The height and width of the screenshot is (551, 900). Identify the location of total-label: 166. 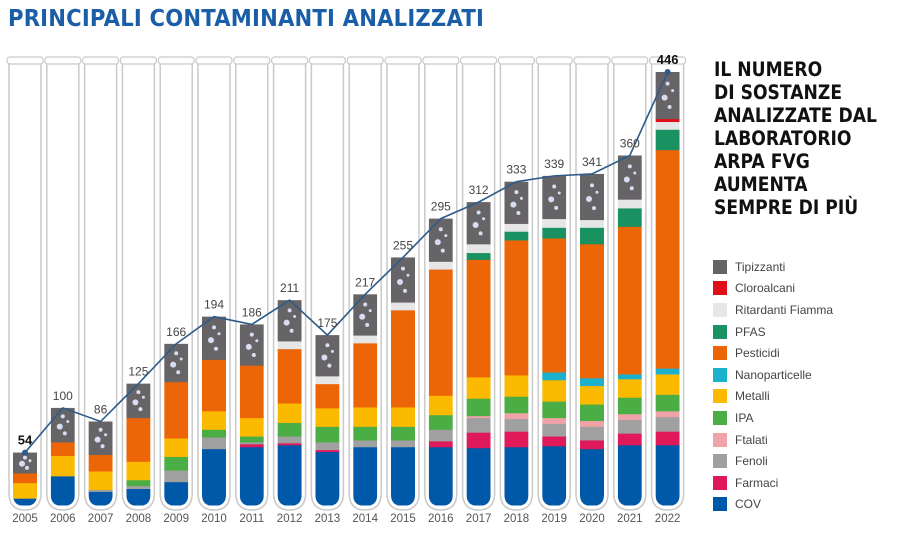
(176, 332).